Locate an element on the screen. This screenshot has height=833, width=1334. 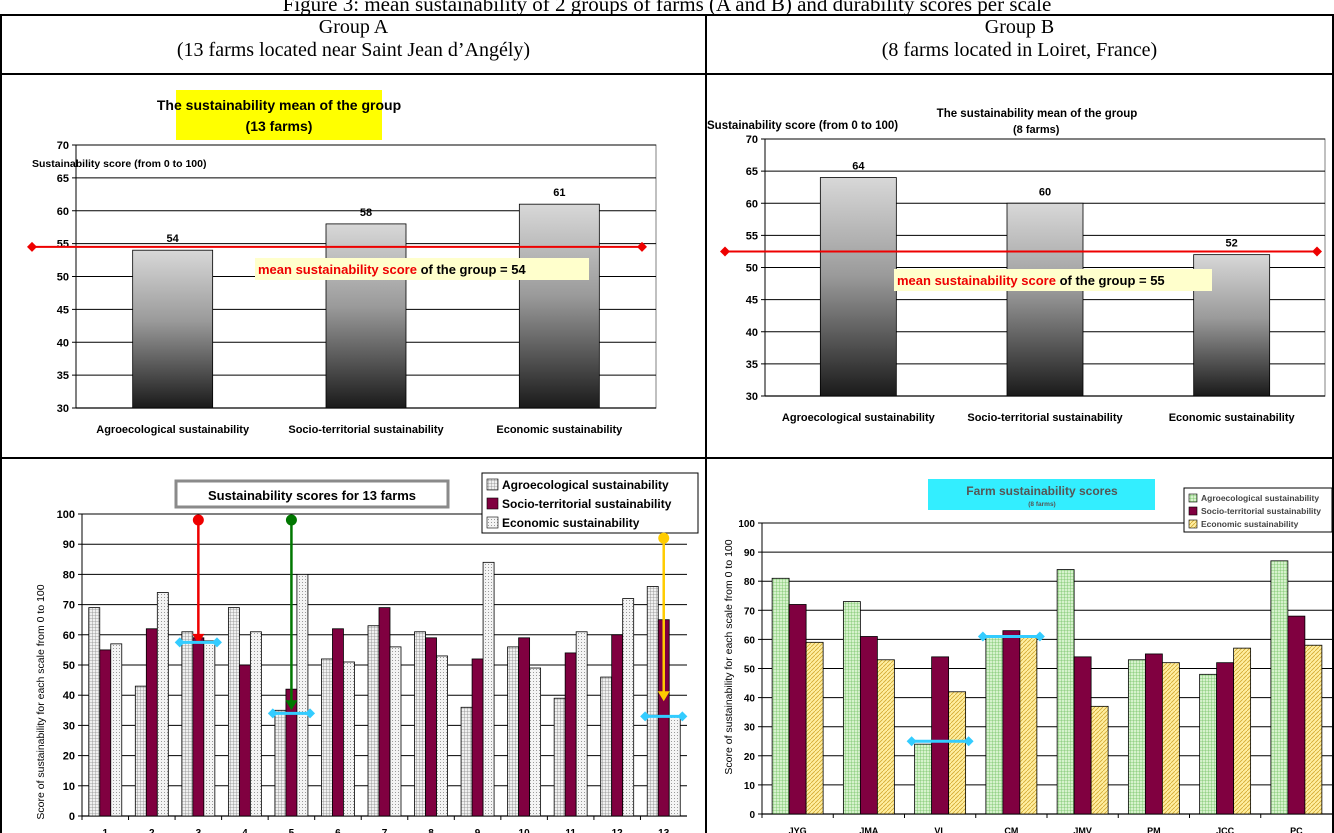
mean-label-box is located at coordinates (422, 269).